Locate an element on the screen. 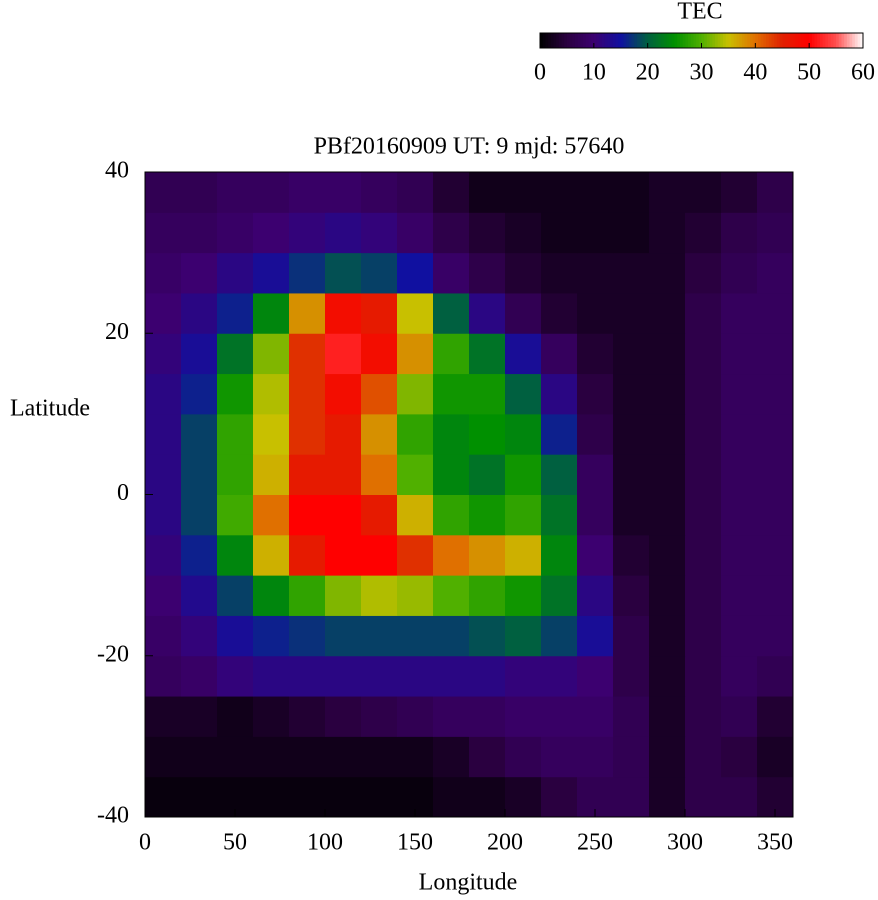 This screenshot has width=878, height=900. x-tick-label: 150 is located at coordinates (415, 843).